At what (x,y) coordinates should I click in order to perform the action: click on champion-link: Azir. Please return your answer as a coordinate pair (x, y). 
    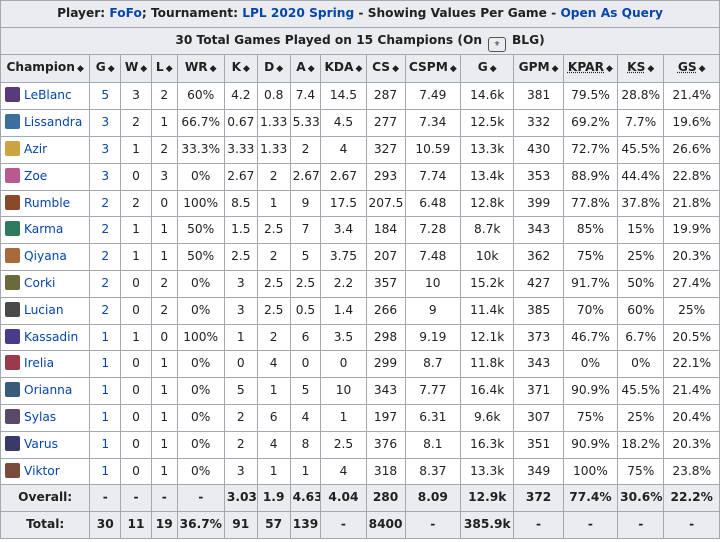
    Looking at the image, I should click on (36, 148).